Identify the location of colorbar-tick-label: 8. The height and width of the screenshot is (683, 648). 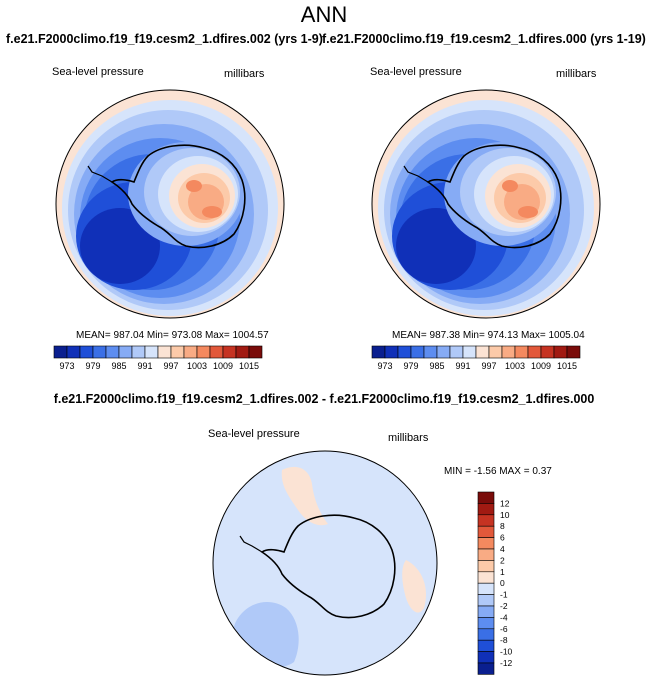
(502, 526).